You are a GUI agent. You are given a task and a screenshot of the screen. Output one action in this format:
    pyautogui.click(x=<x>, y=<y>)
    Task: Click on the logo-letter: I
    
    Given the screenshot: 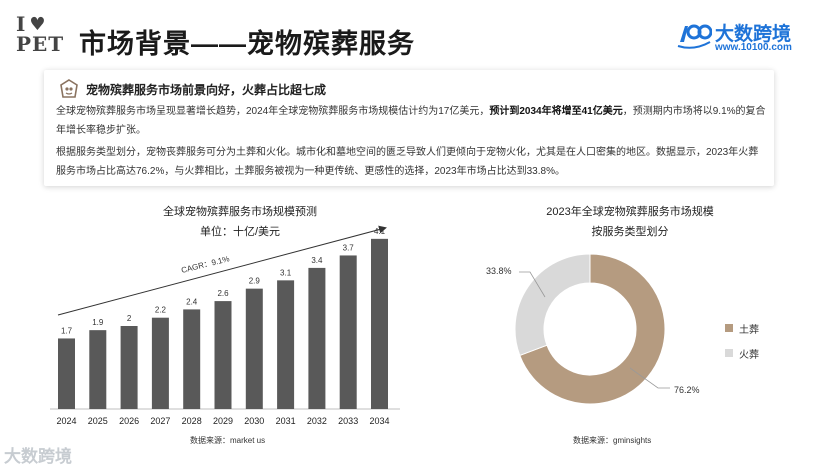 What is the action you would take?
    pyautogui.click(x=21, y=24)
    